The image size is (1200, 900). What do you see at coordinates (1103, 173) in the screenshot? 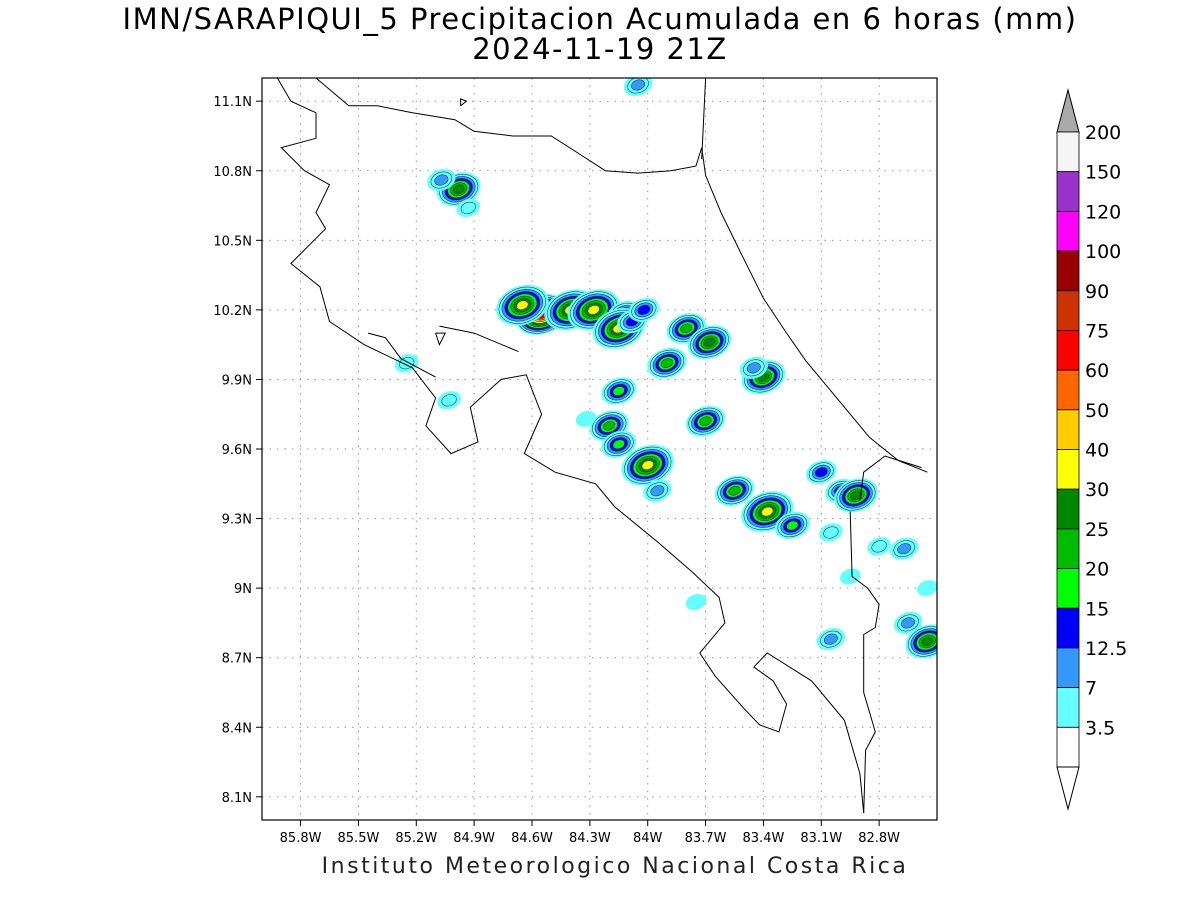
I see `colorbar-label: 150` at bounding box center [1103, 173].